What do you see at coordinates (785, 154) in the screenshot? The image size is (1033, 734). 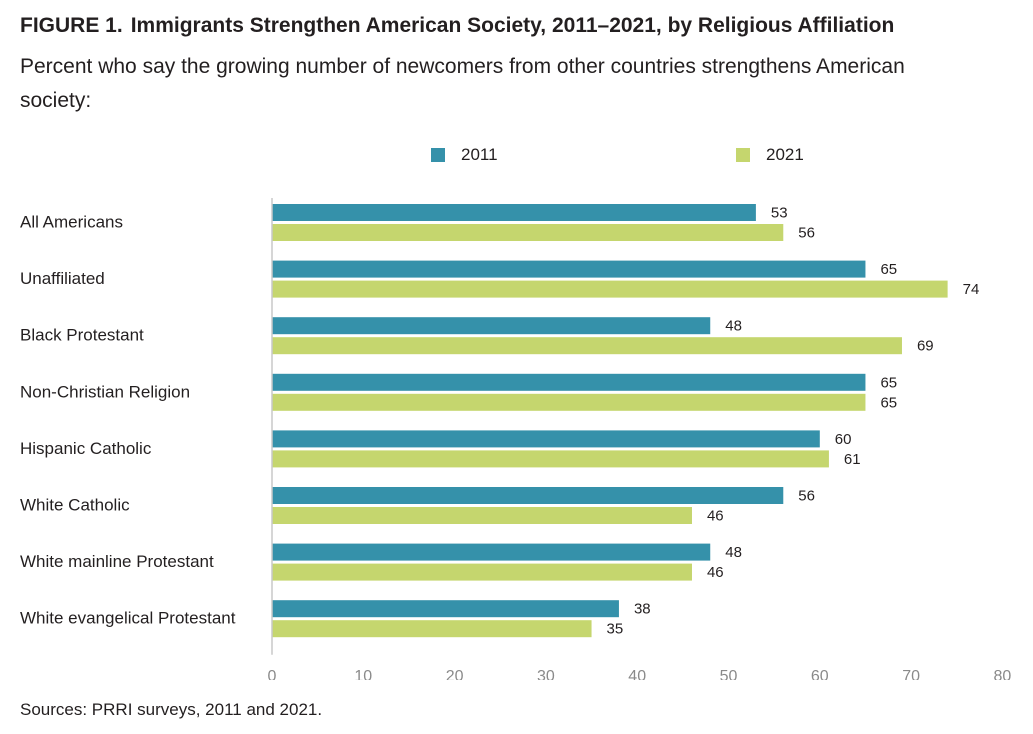 I see `legend-label-2021: 2021` at bounding box center [785, 154].